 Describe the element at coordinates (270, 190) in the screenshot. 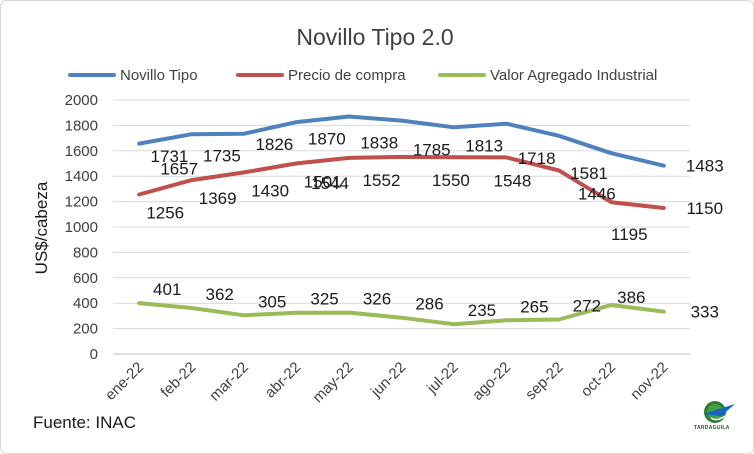

I see `data-label: 1430` at that location.